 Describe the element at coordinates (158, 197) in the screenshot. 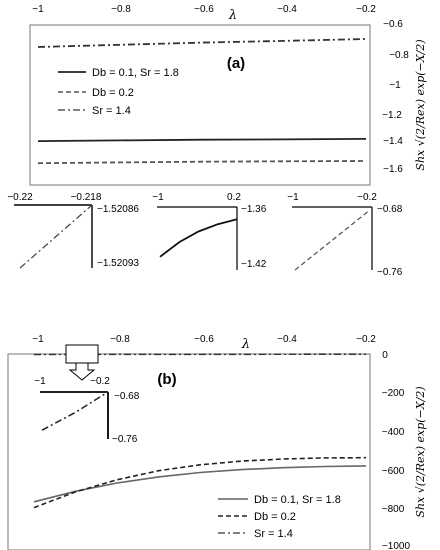

I see `inset-a2-xtick: −1` at that location.